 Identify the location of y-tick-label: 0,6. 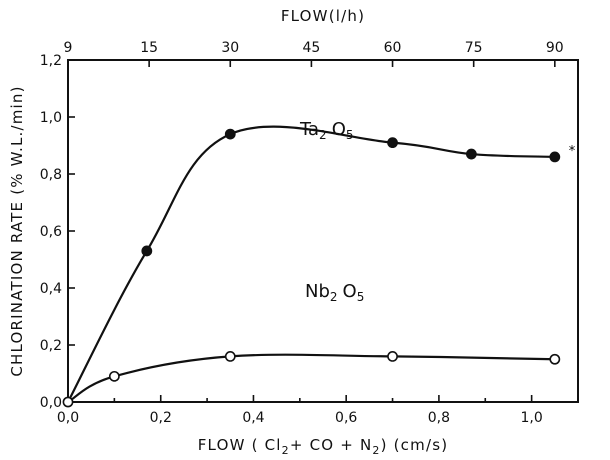
(51, 232).